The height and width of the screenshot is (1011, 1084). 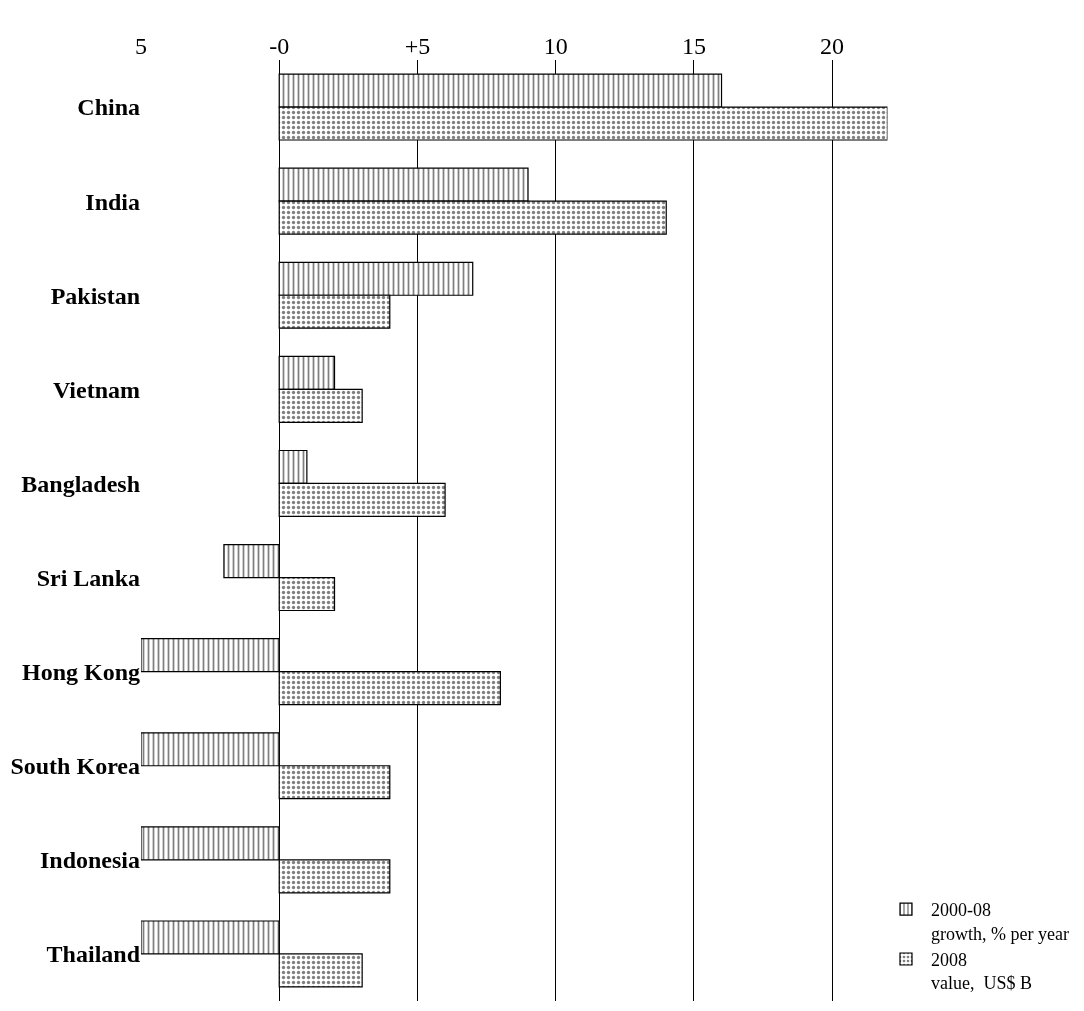 I want to click on text: 2008 value, US$ B, so click(x=981, y=972).